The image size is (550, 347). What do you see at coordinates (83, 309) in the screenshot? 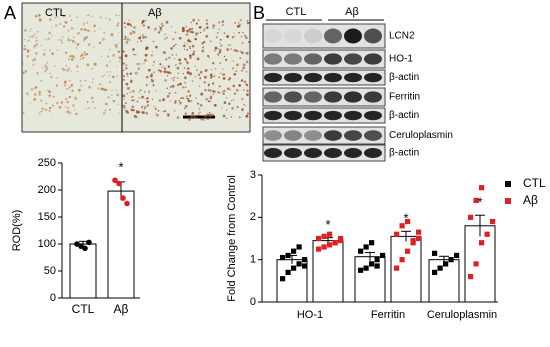
I see `x-tick-label: CTL` at bounding box center [83, 309].